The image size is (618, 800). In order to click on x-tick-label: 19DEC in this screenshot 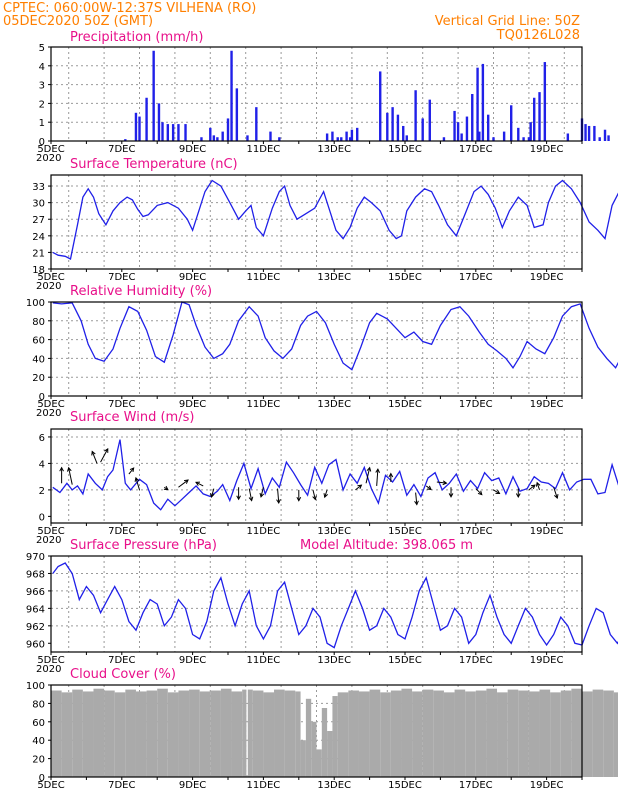, I will do `click(547, 531)`.